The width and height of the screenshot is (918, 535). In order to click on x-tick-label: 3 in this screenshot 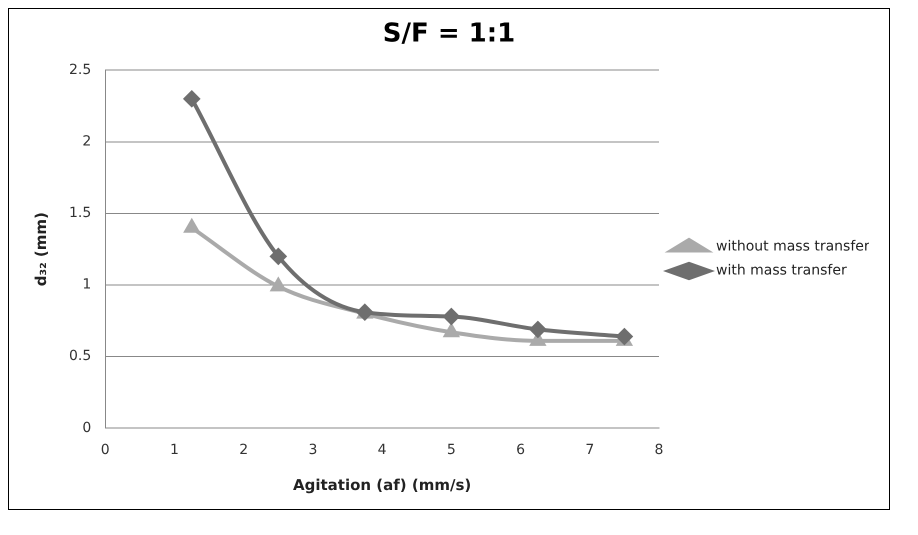, I will do `click(313, 450)`.